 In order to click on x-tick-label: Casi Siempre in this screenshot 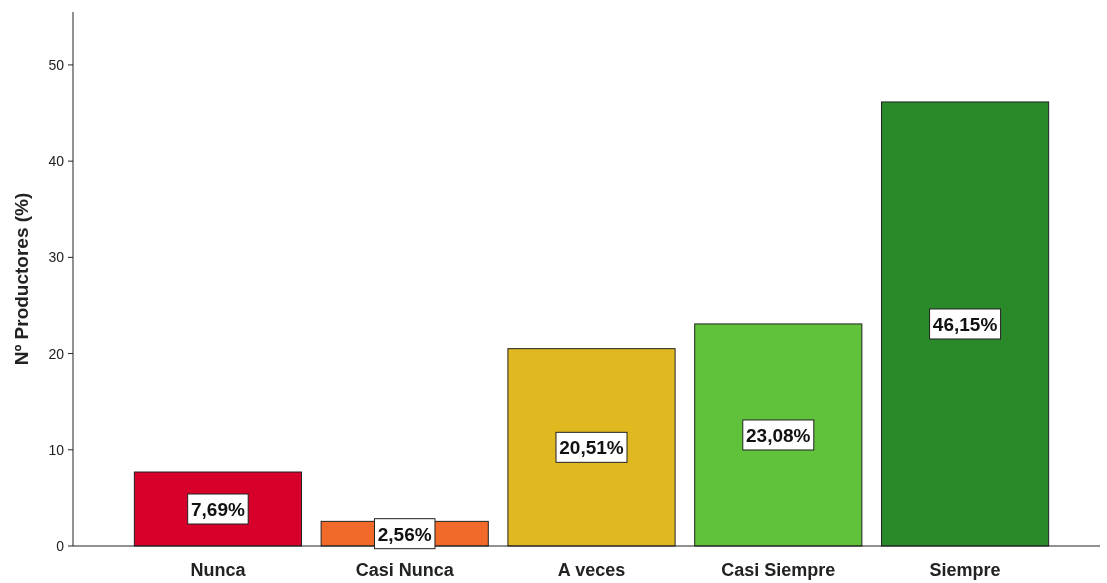, I will do `click(778, 570)`.